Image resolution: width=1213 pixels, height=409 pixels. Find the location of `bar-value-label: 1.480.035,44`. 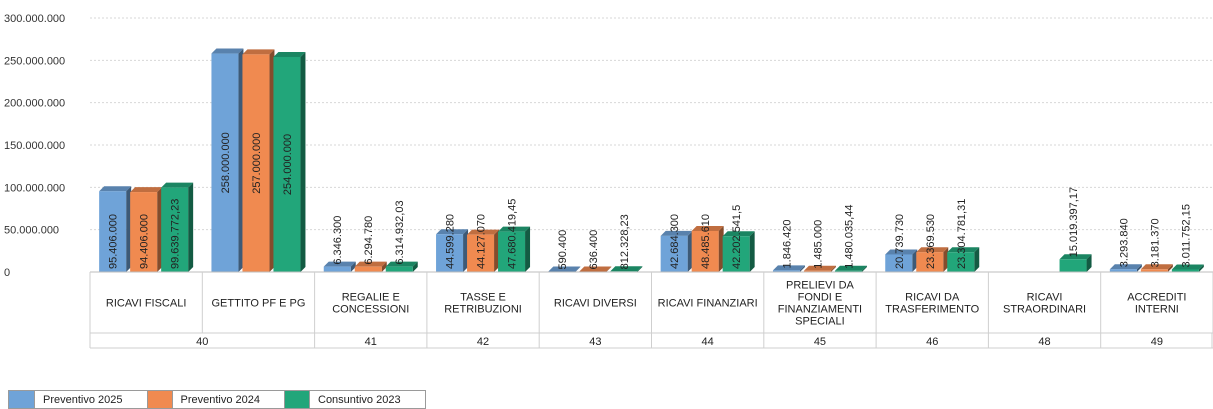

bar-value-label: 1.480.035,44 is located at coordinates (849, 237).